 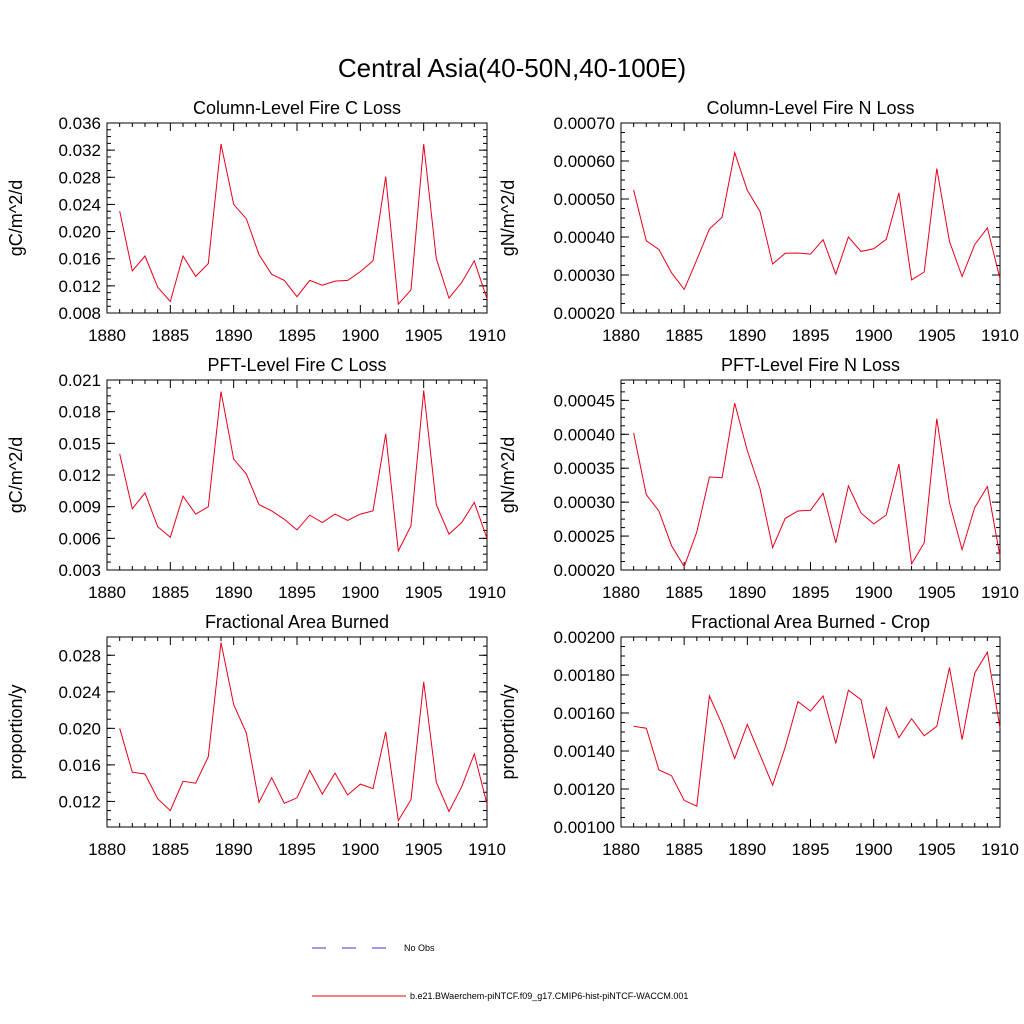 I want to click on y-tick-label: 0.00140, so click(x=584, y=751).